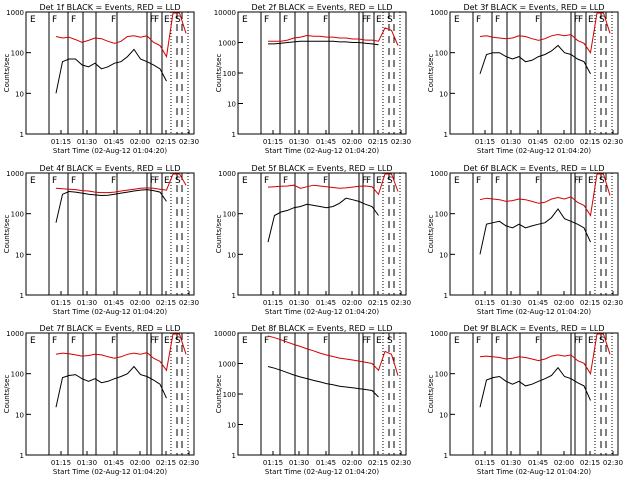  I want to click on chart-title: Det 8f BLACK = Events, RED = LLD, so click(321, 328).